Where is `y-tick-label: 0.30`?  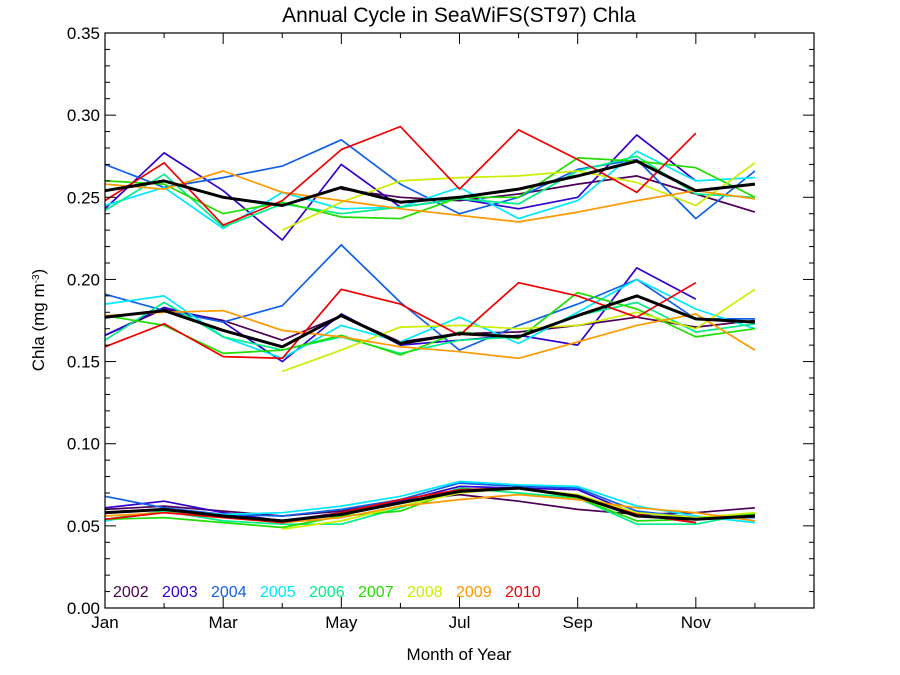
y-tick-label: 0.30 is located at coordinates (83, 115).